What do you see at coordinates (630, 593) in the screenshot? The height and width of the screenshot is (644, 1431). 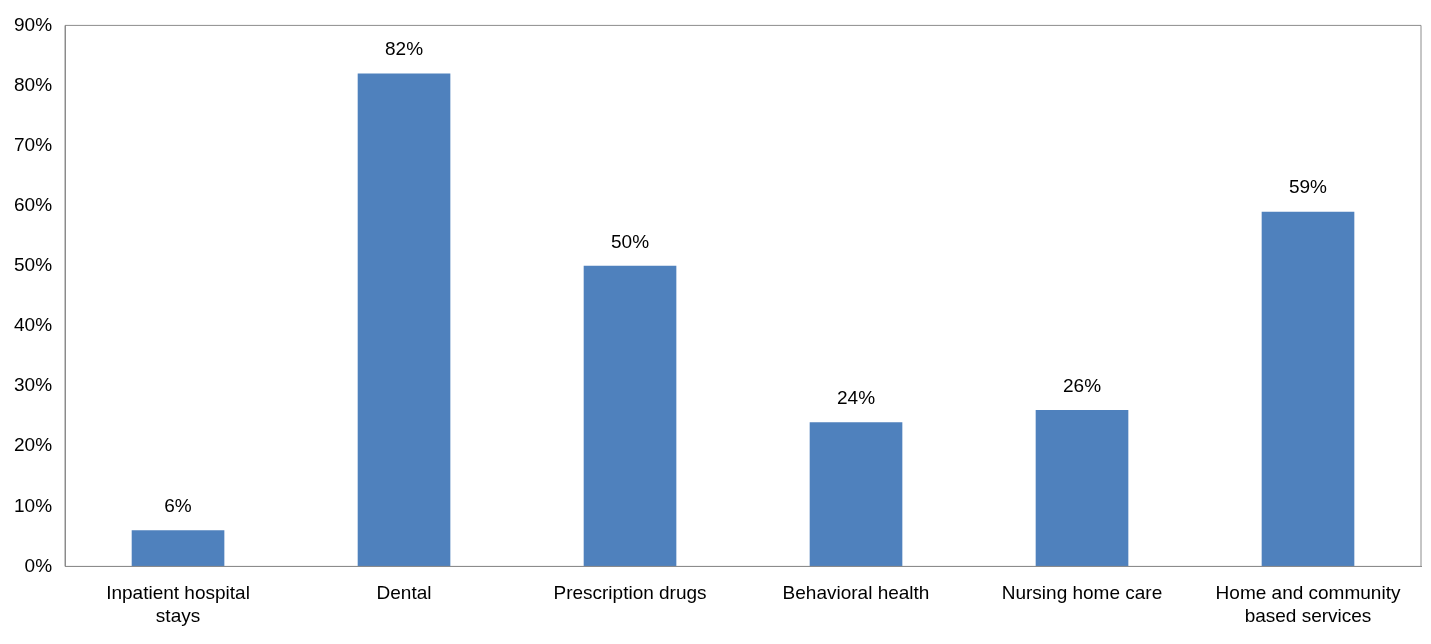 I see `x-tick-label: Prescription drugs` at bounding box center [630, 593].